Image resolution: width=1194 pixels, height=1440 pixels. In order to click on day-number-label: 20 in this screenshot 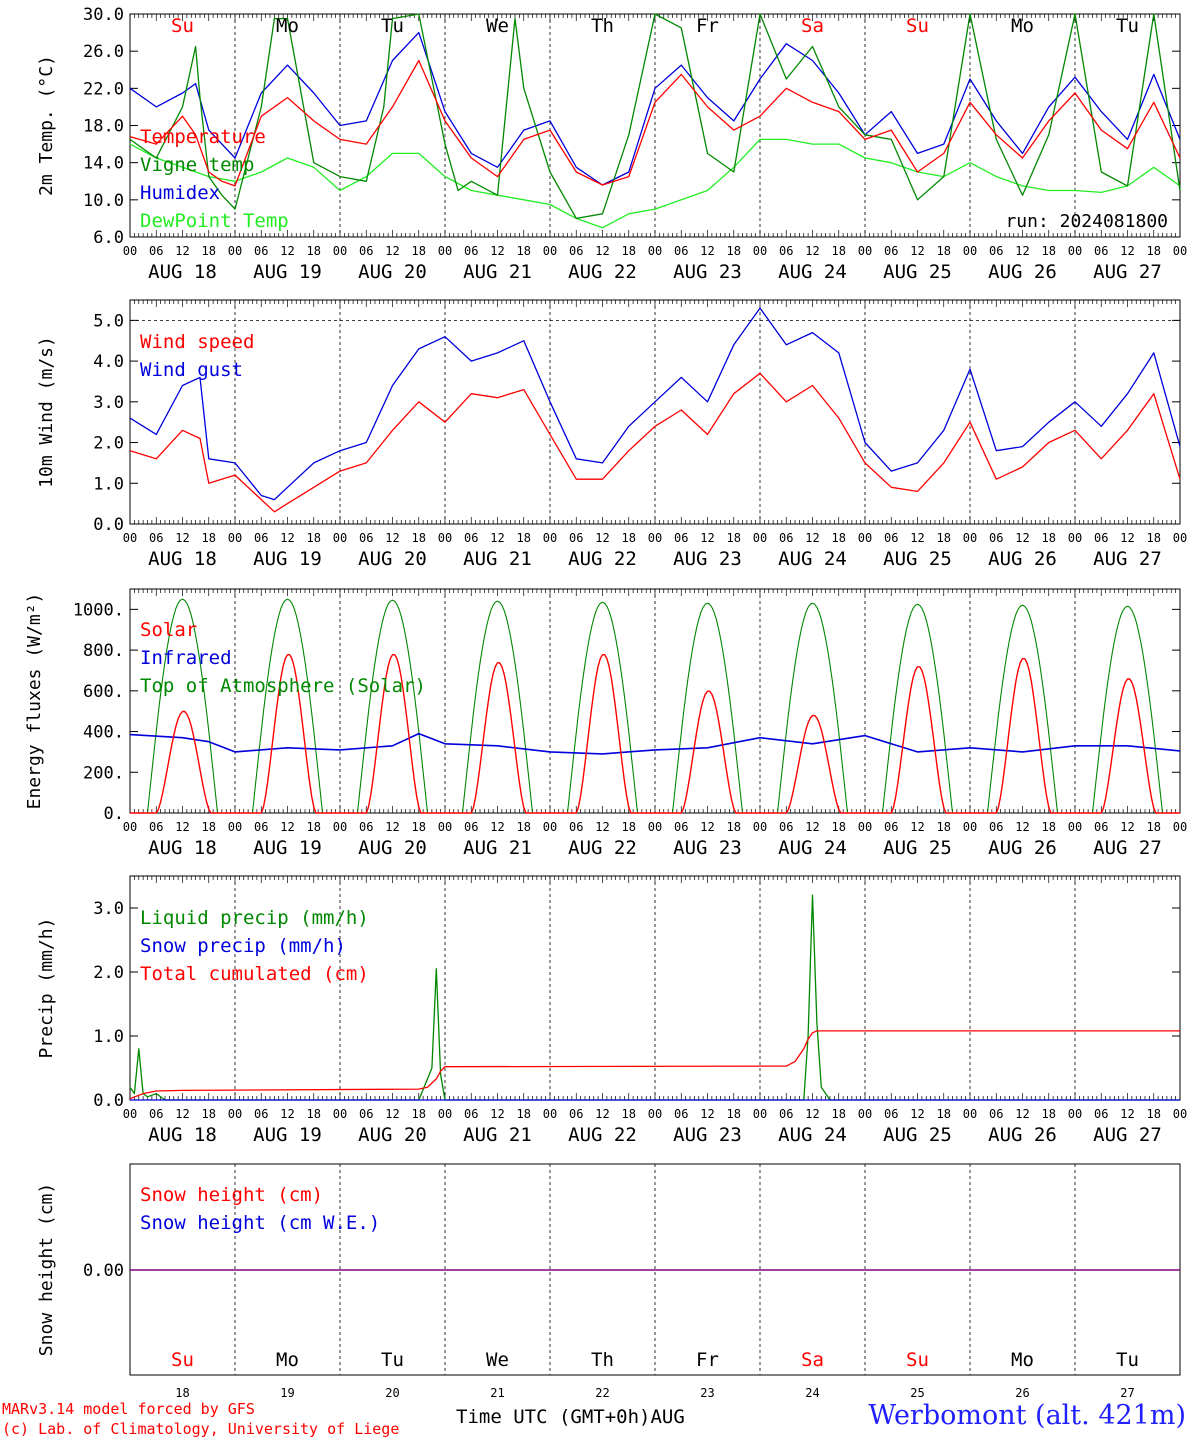, I will do `click(392, 1393)`.